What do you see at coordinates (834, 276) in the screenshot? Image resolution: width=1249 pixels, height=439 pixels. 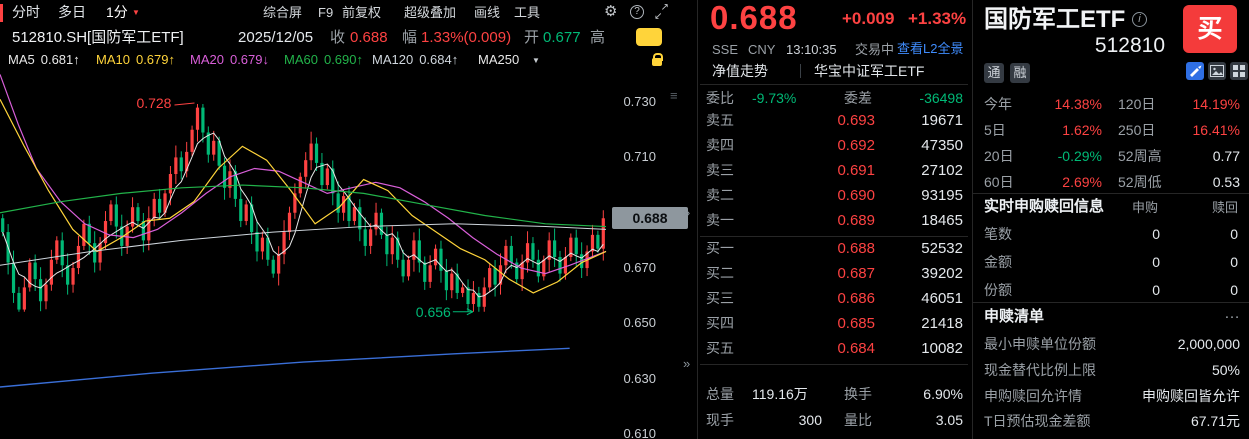 I see `bid-row-2: 买二 0.687 39202` at bounding box center [834, 276].